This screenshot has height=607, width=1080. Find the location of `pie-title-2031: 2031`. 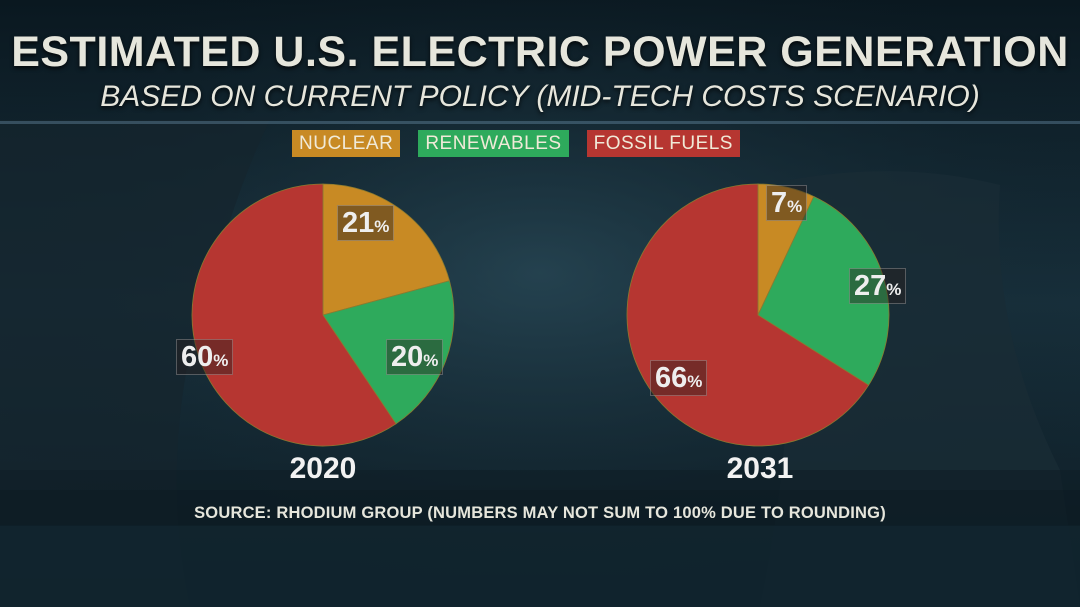

pie-title-2031: 2031 is located at coordinates (760, 468).